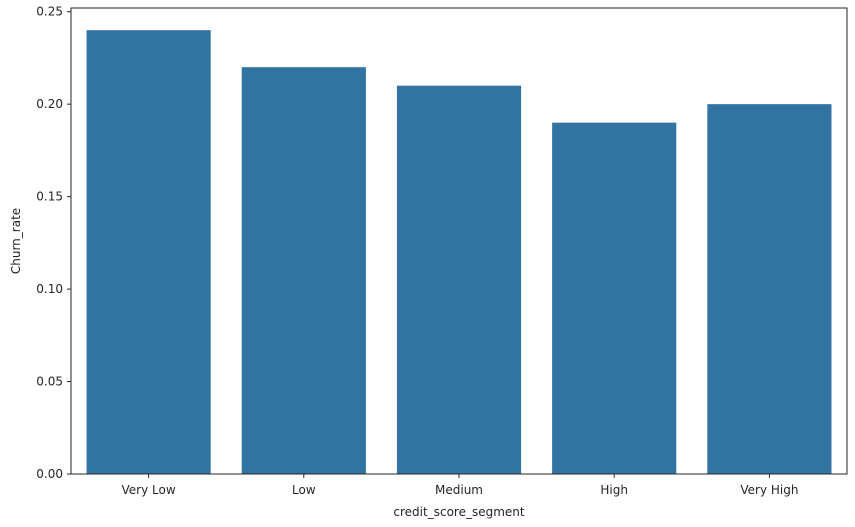 The height and width of the screenshot is (527, 855). Describe the element at coordinates (769, 490) in the screenshot. I see `x-tick-label: Very High` at that location.